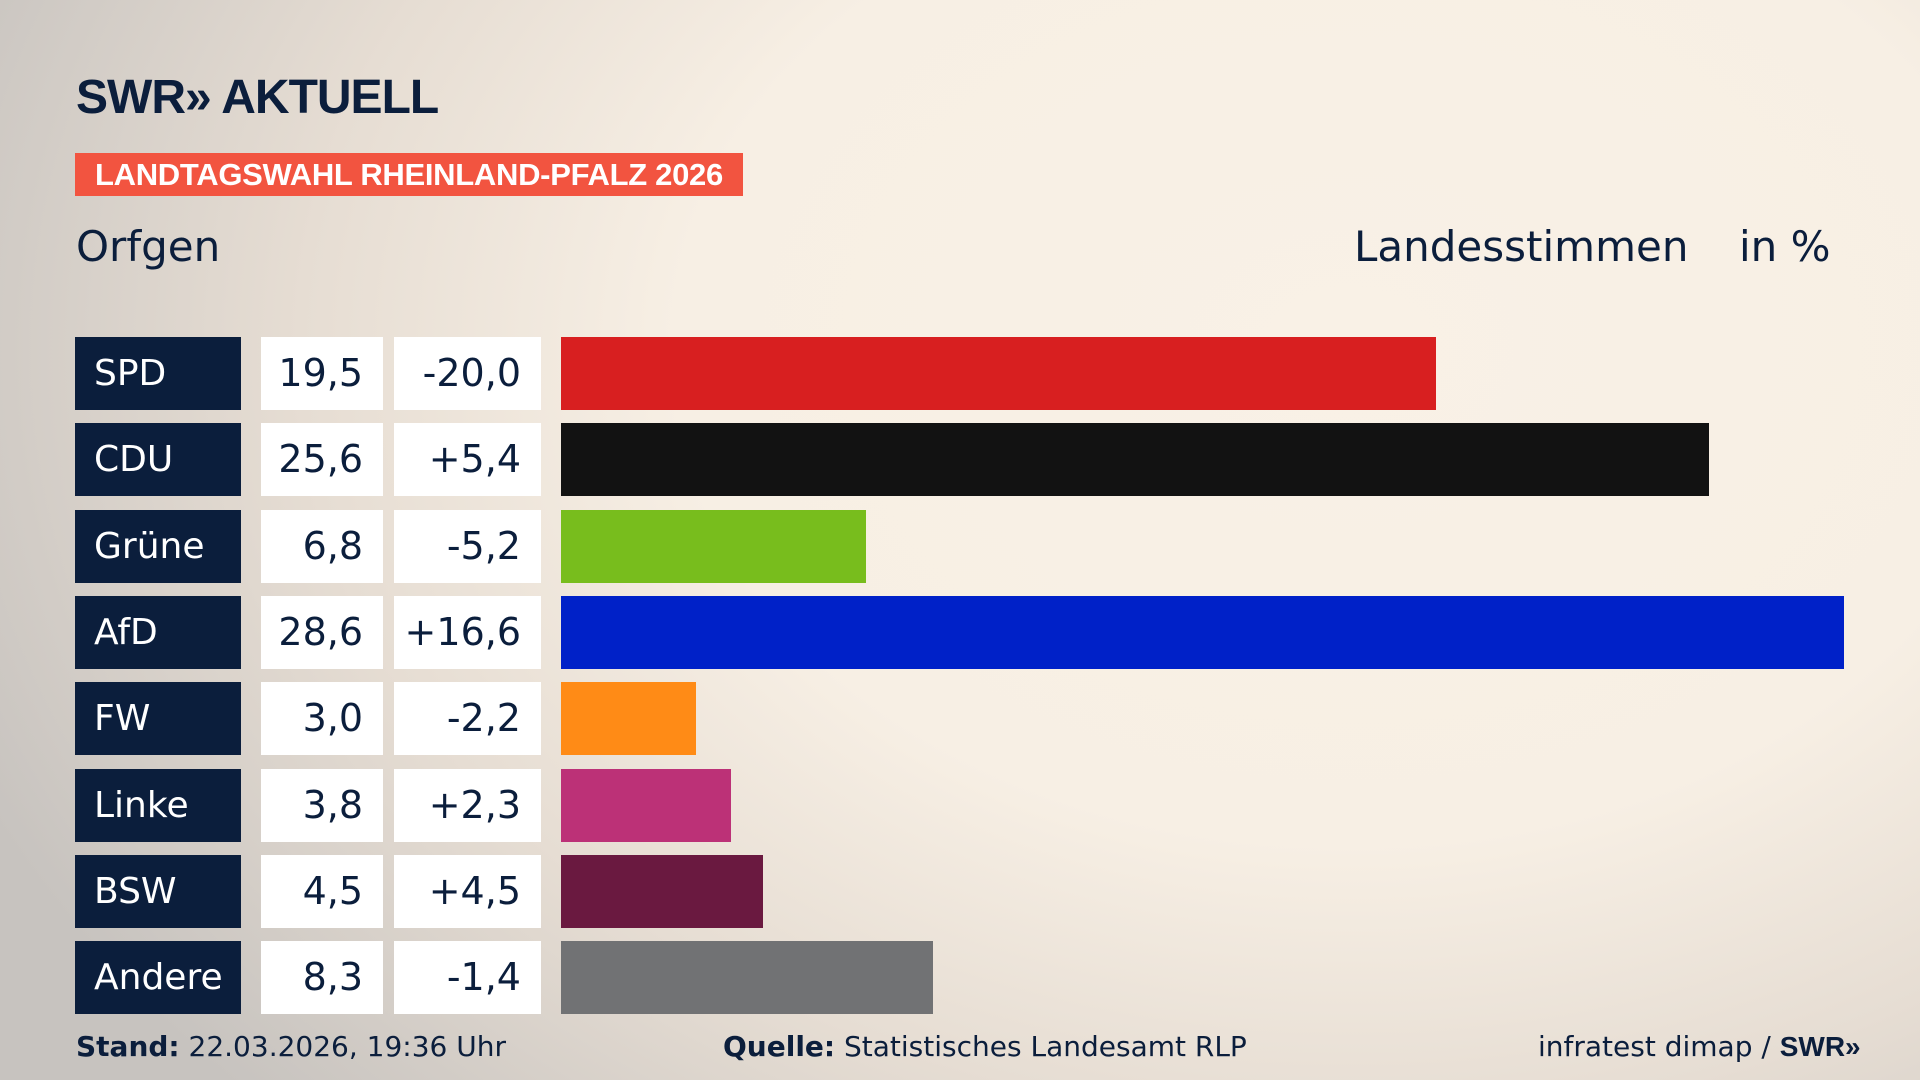  What do you see at coordinates (158, 460) in the screenshot?
I see `party-label: CDU` at bounding box center [158, 460].